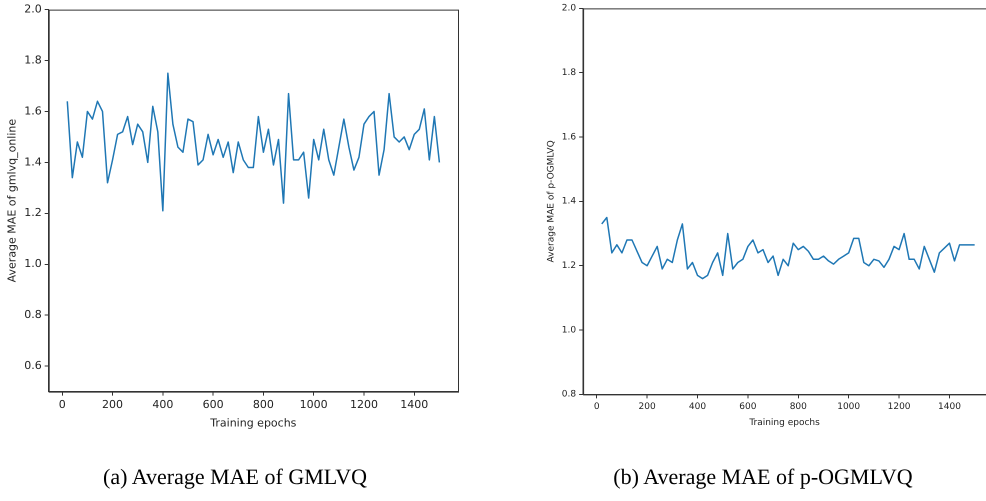 The height and width of the screenshot is (501, 986). I want to click on text: (b) Average MAE of p-OGMLVQ, so click(763, 477).